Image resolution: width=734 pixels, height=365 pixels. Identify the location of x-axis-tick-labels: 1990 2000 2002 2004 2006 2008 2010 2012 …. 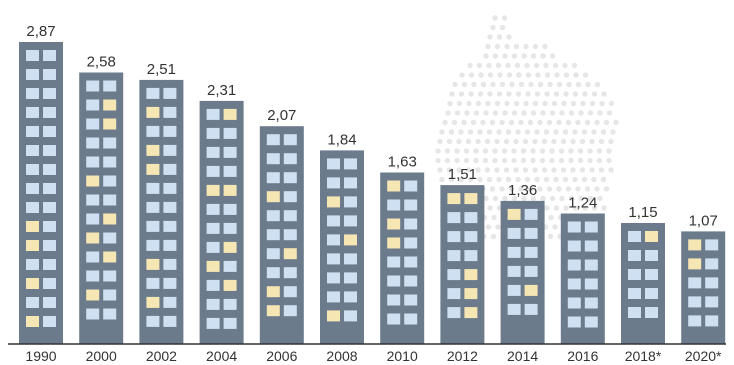
(373, 356).